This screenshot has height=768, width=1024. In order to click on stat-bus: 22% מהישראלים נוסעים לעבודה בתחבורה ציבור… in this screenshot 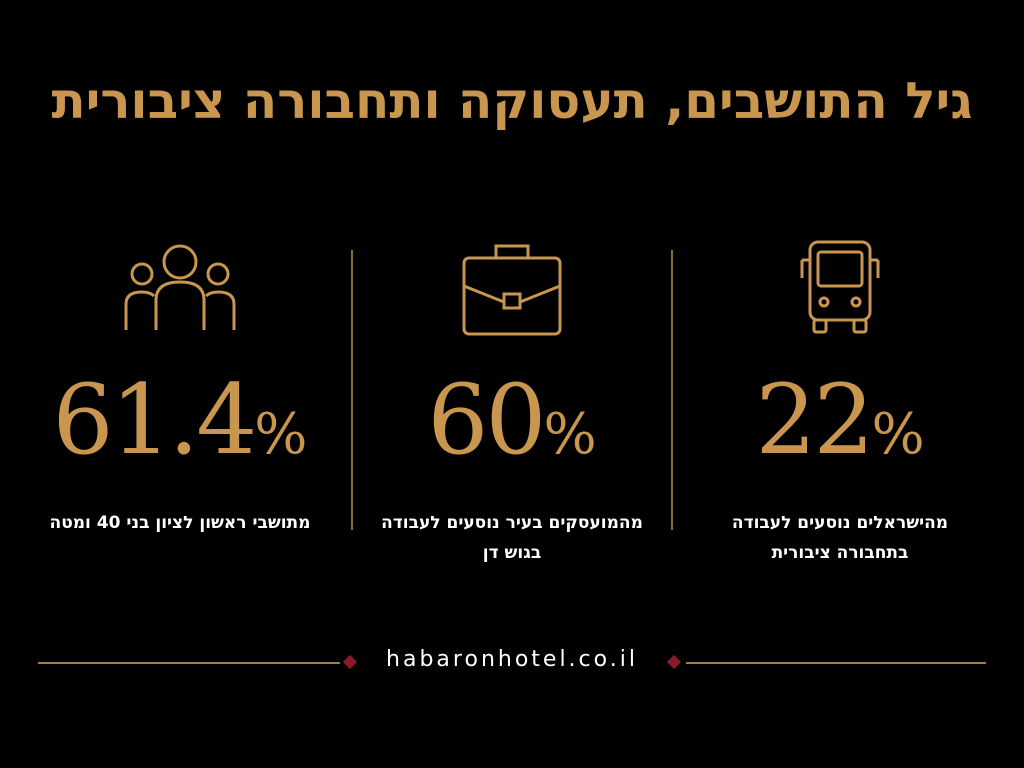, I will do `click(840, 399)`.